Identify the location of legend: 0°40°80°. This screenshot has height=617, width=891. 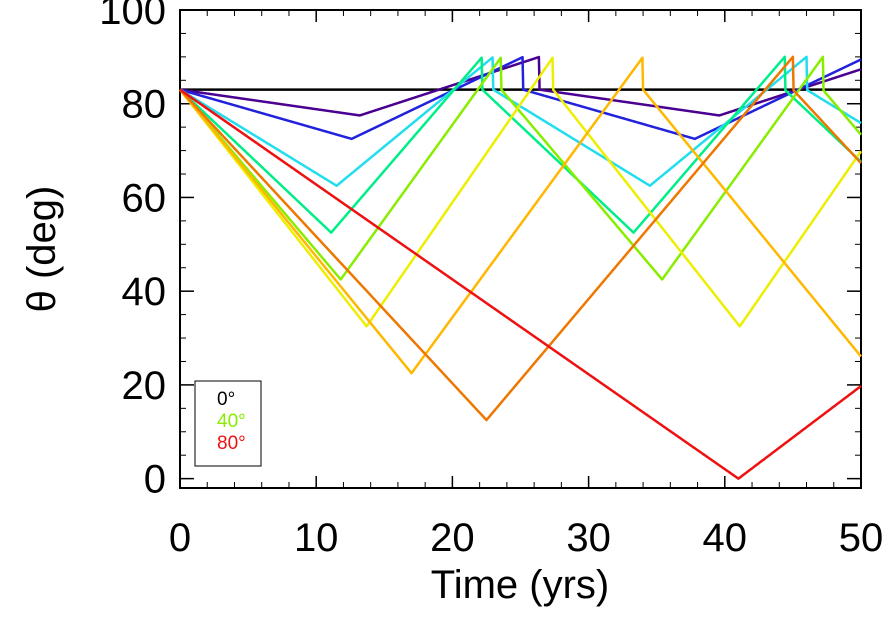
(228, 423).